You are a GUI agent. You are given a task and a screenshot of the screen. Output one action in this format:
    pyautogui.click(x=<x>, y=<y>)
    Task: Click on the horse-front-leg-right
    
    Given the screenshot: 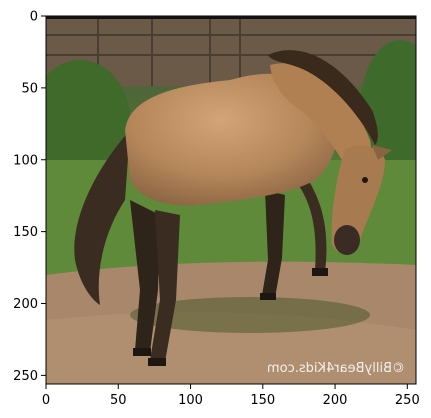 What is the action you would take?
    pyautogui.click(x=311, y=223)
    